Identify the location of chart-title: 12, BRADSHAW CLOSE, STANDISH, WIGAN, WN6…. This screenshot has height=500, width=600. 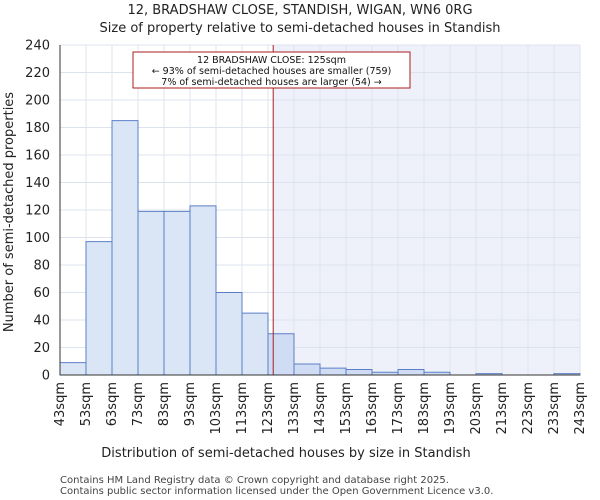
(299, 10).